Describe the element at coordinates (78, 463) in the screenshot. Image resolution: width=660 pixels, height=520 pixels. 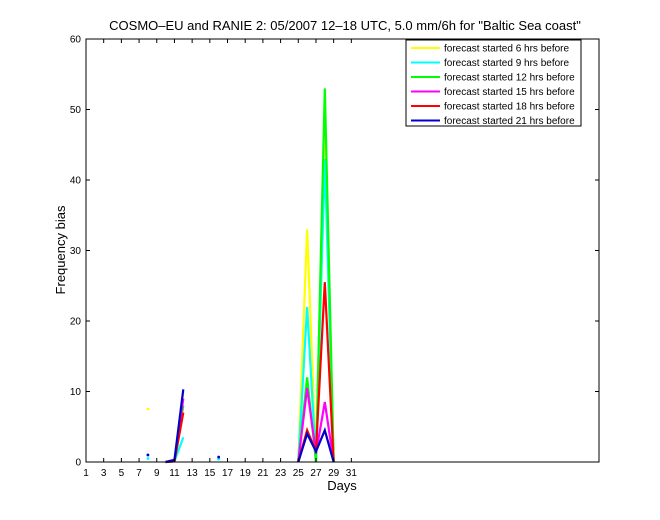
I see `y-tick-label: 0` at that location.